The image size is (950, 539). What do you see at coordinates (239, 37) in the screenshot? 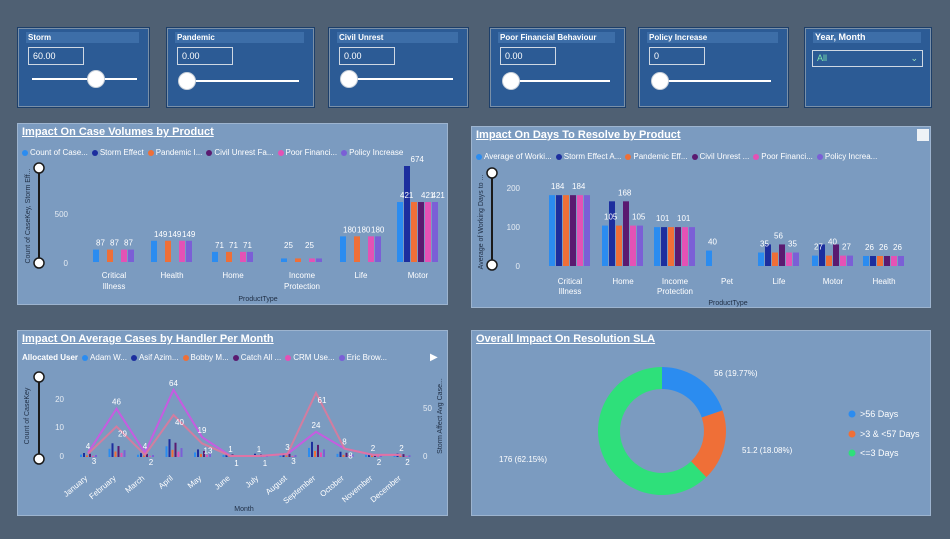
I see `slicer-title: Pandemic` at bounding box center [239, 37].